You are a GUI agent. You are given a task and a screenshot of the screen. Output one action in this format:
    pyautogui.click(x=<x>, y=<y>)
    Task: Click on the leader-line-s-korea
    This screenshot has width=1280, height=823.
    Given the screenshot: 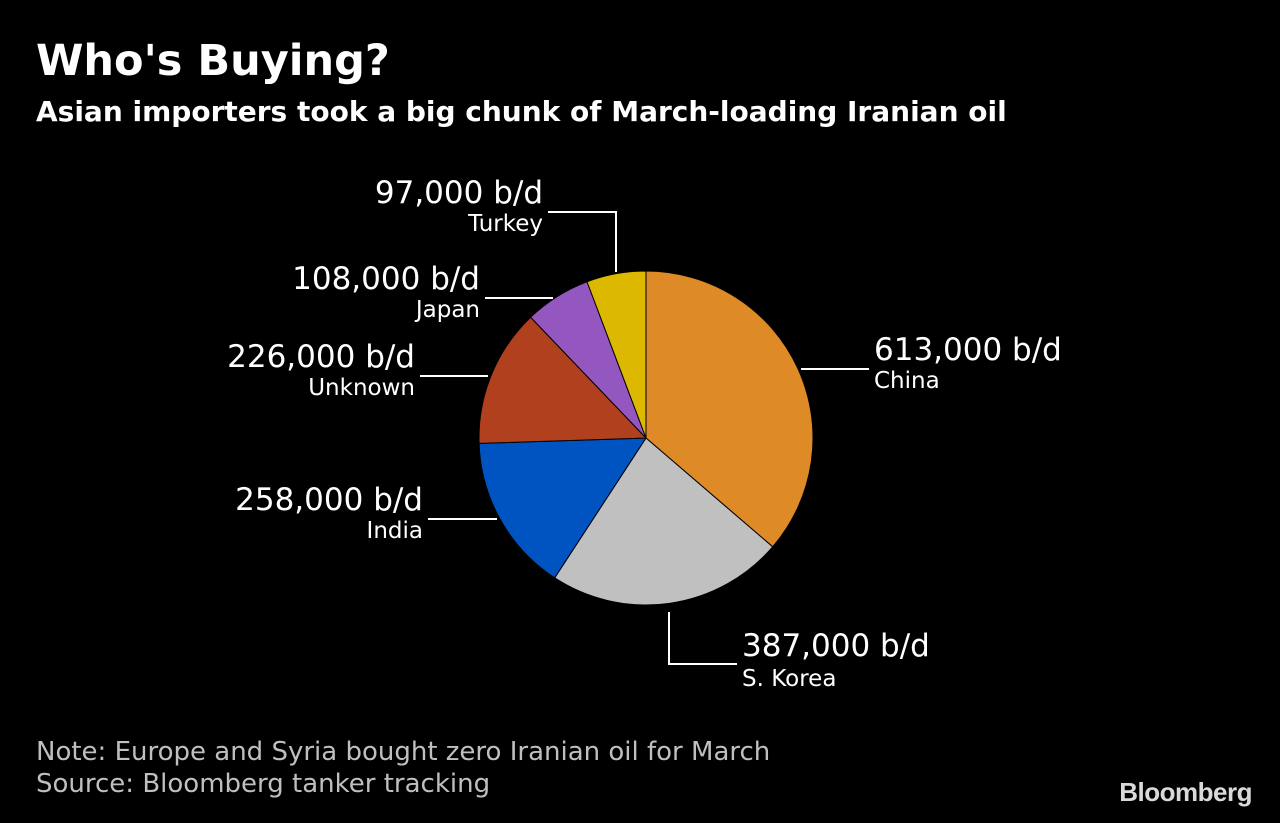 What is the action you would take?
    pyautogui.click(x=702, y=638)
    